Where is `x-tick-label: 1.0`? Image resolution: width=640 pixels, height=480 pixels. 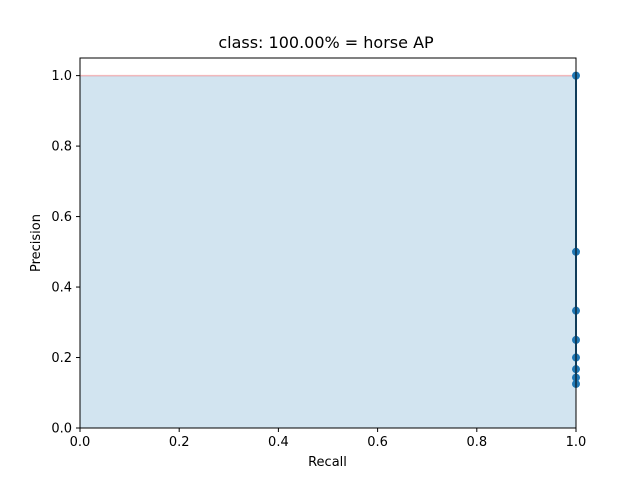 x-tick-label: 1.0 is located at coordinates (576, 442).